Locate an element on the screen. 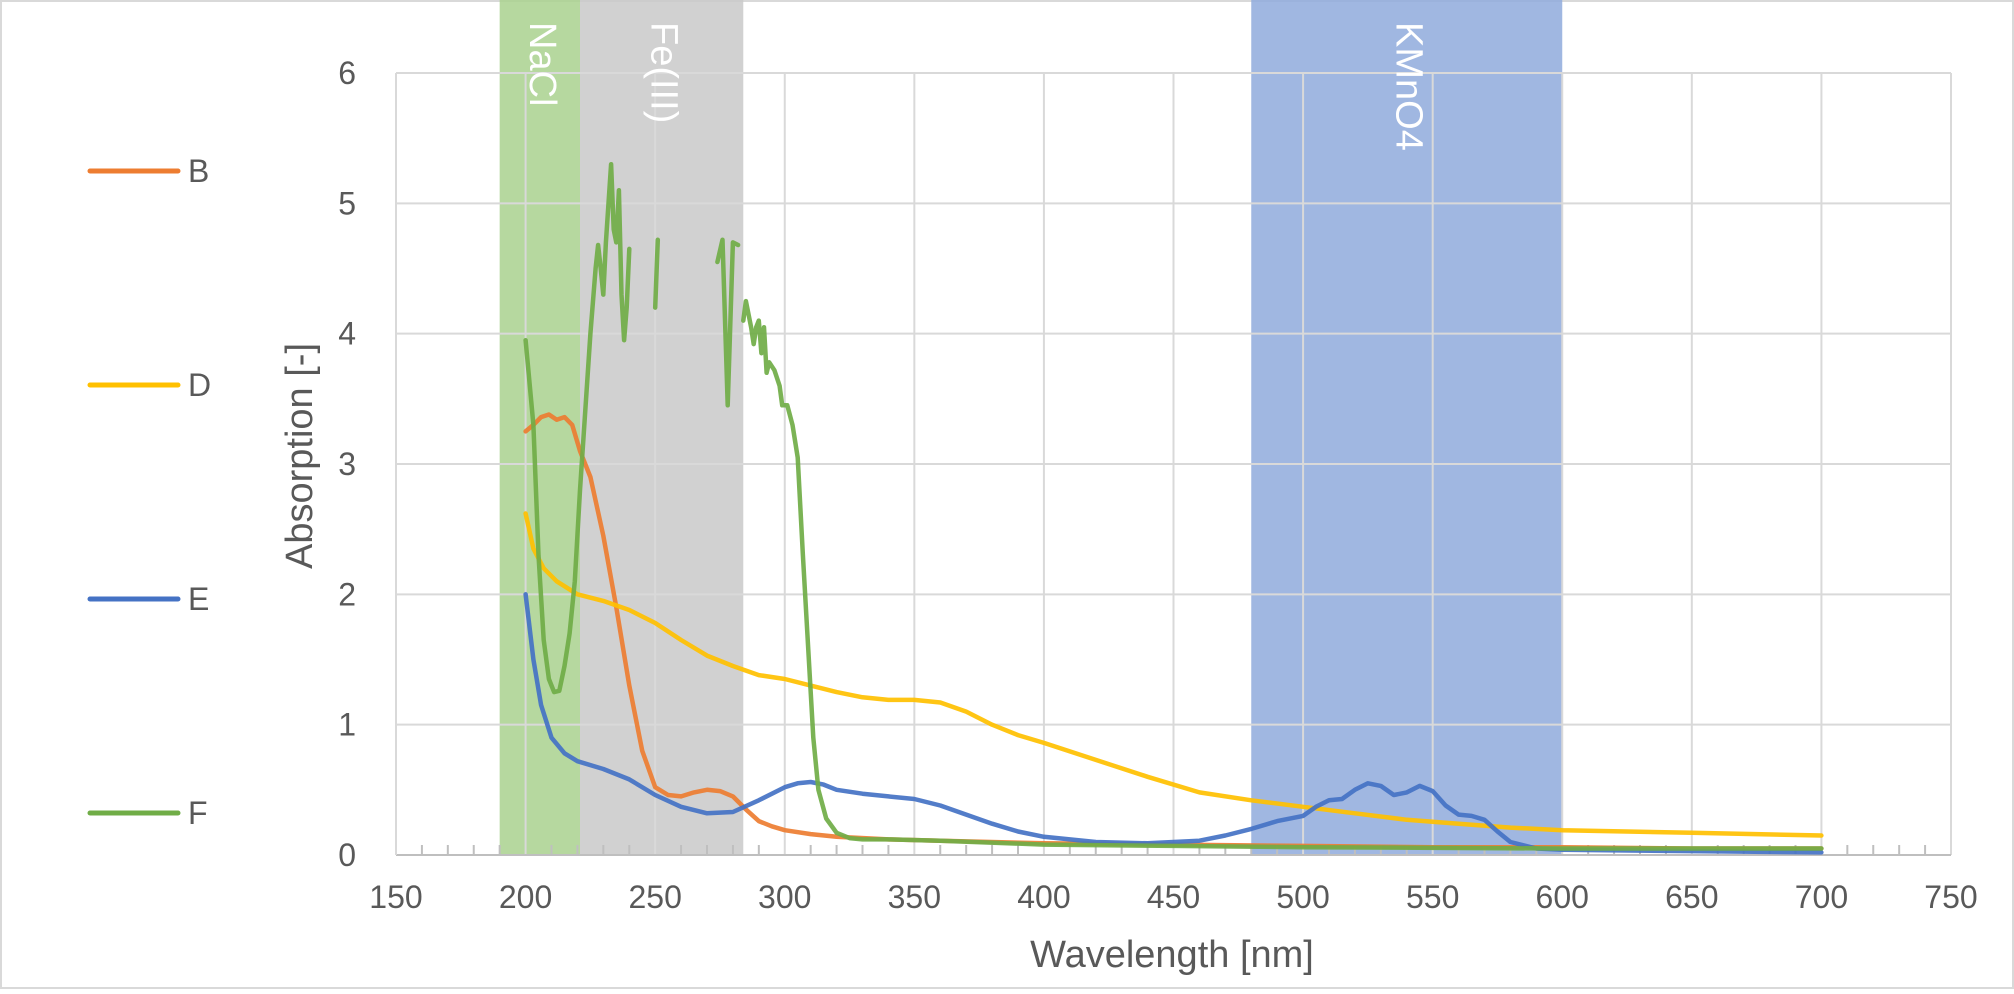 The image size is (2014, 994). x-tick-label: 450 is located at coordinates (1173, 897).